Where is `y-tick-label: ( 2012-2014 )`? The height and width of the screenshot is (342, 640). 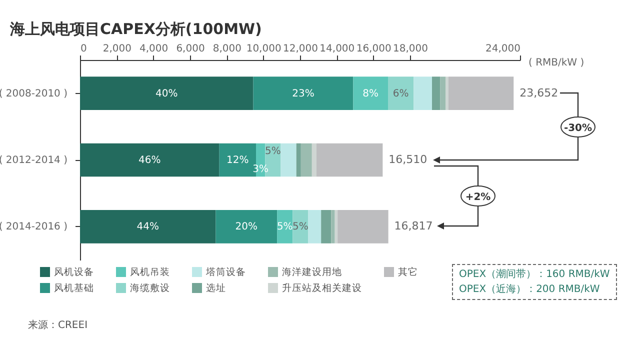
y-tick-label: ( 2012-2014 ) is located at coordinates (34, 160).